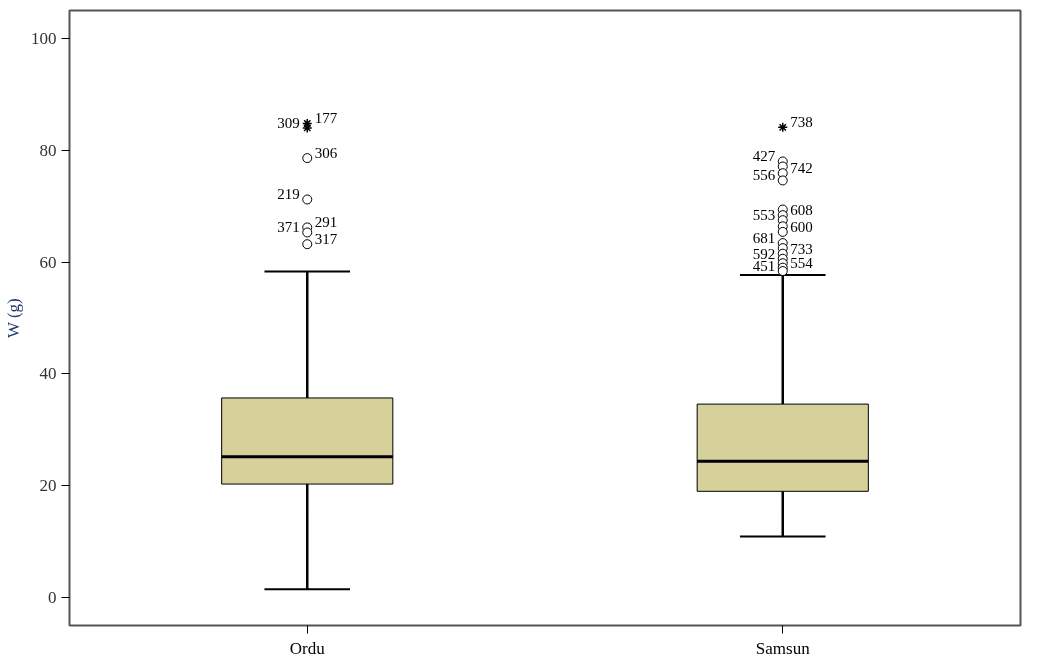  What do you see at coordinates (801, 226) in the screenshot?
I see `annotation: 600` at bounding box center [801, 226].